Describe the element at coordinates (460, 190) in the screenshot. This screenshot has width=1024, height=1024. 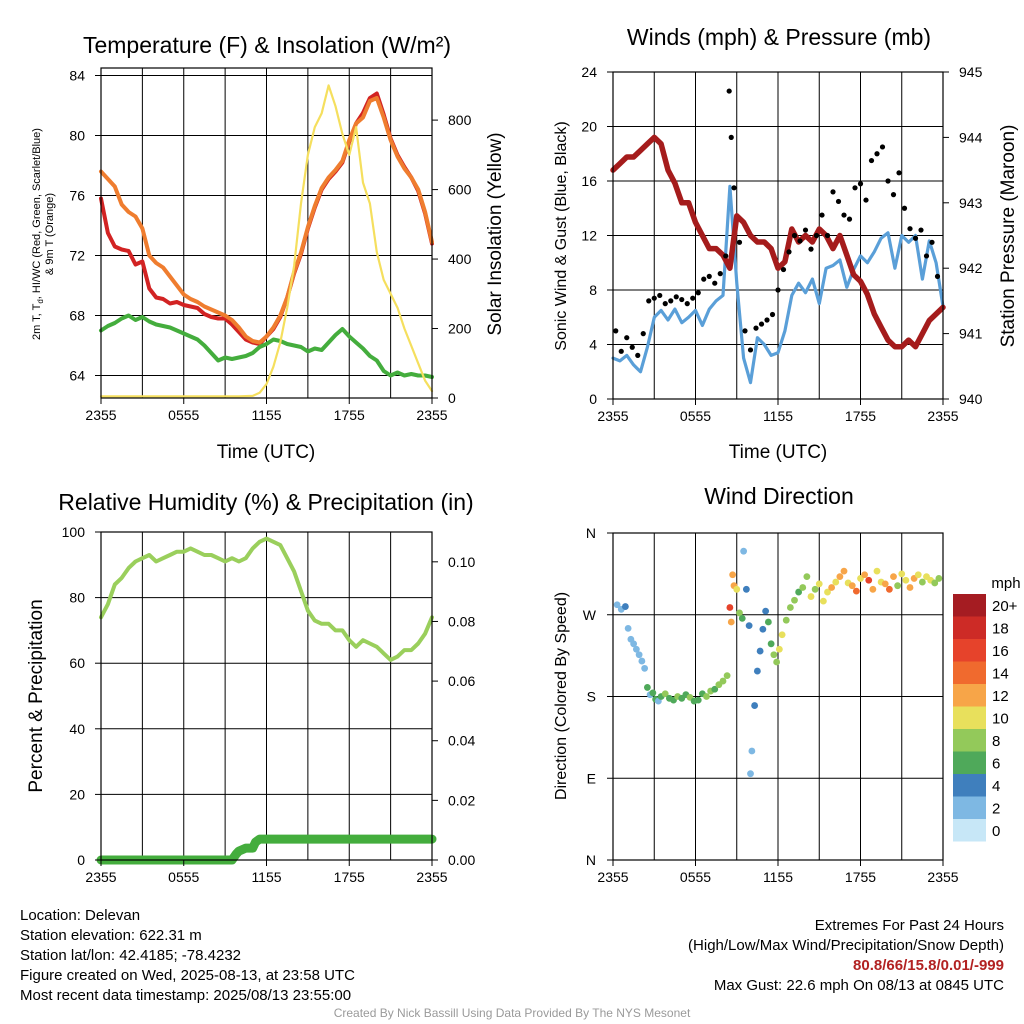
I see `y2-tick-label: 600` at that location.